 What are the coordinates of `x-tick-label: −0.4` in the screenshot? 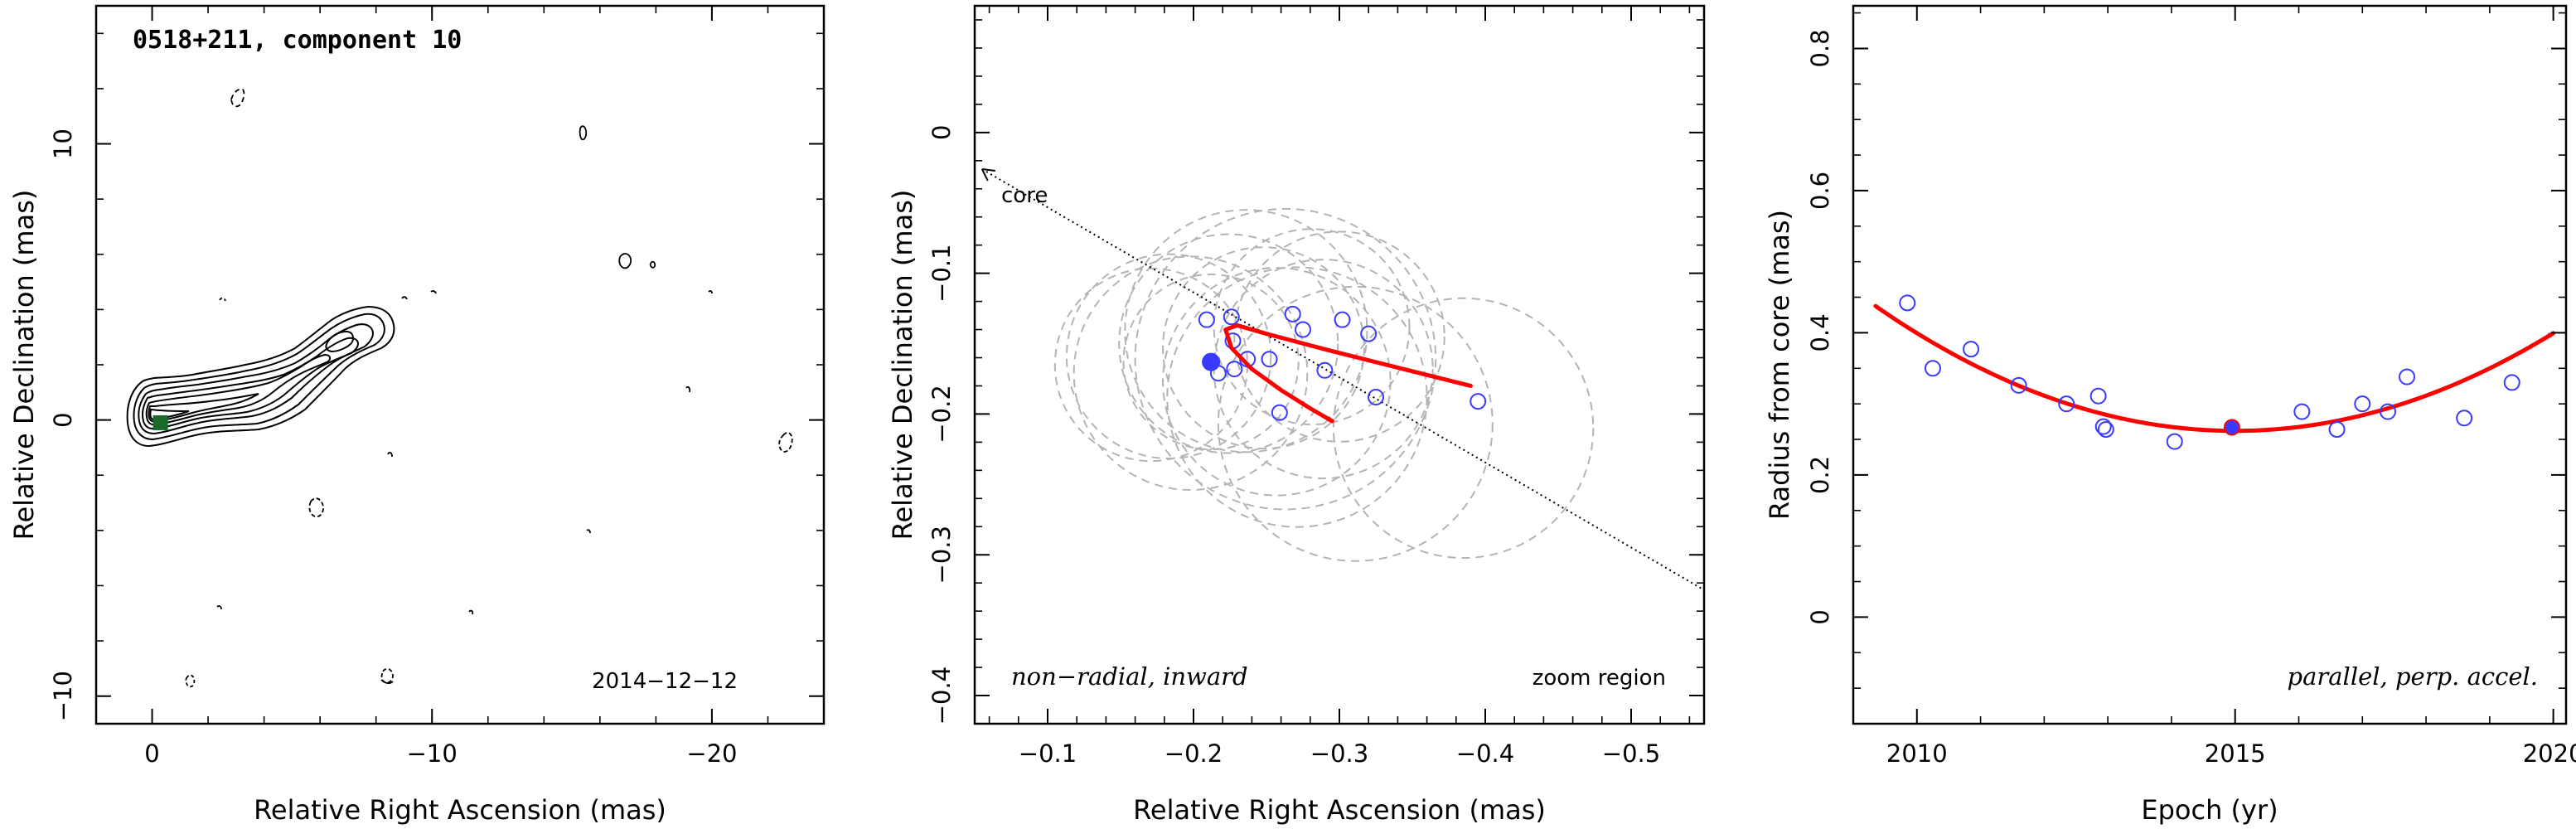 It's located at (1485, 753).